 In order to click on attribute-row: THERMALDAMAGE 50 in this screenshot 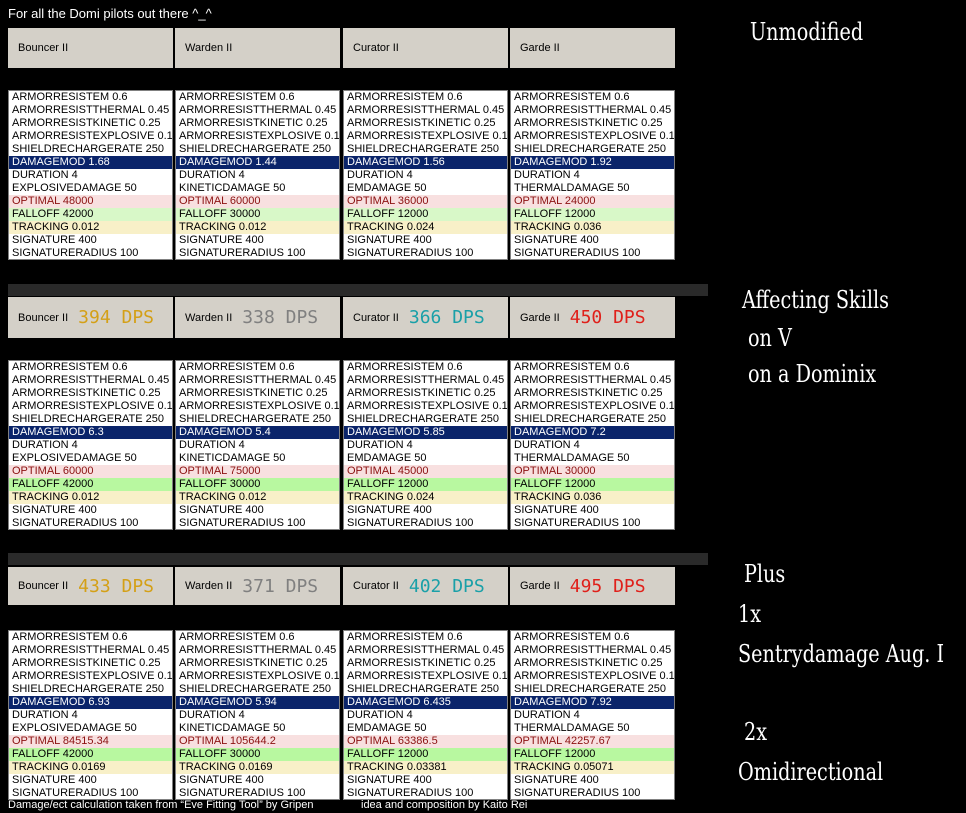, I will do `click(572, 188)`.